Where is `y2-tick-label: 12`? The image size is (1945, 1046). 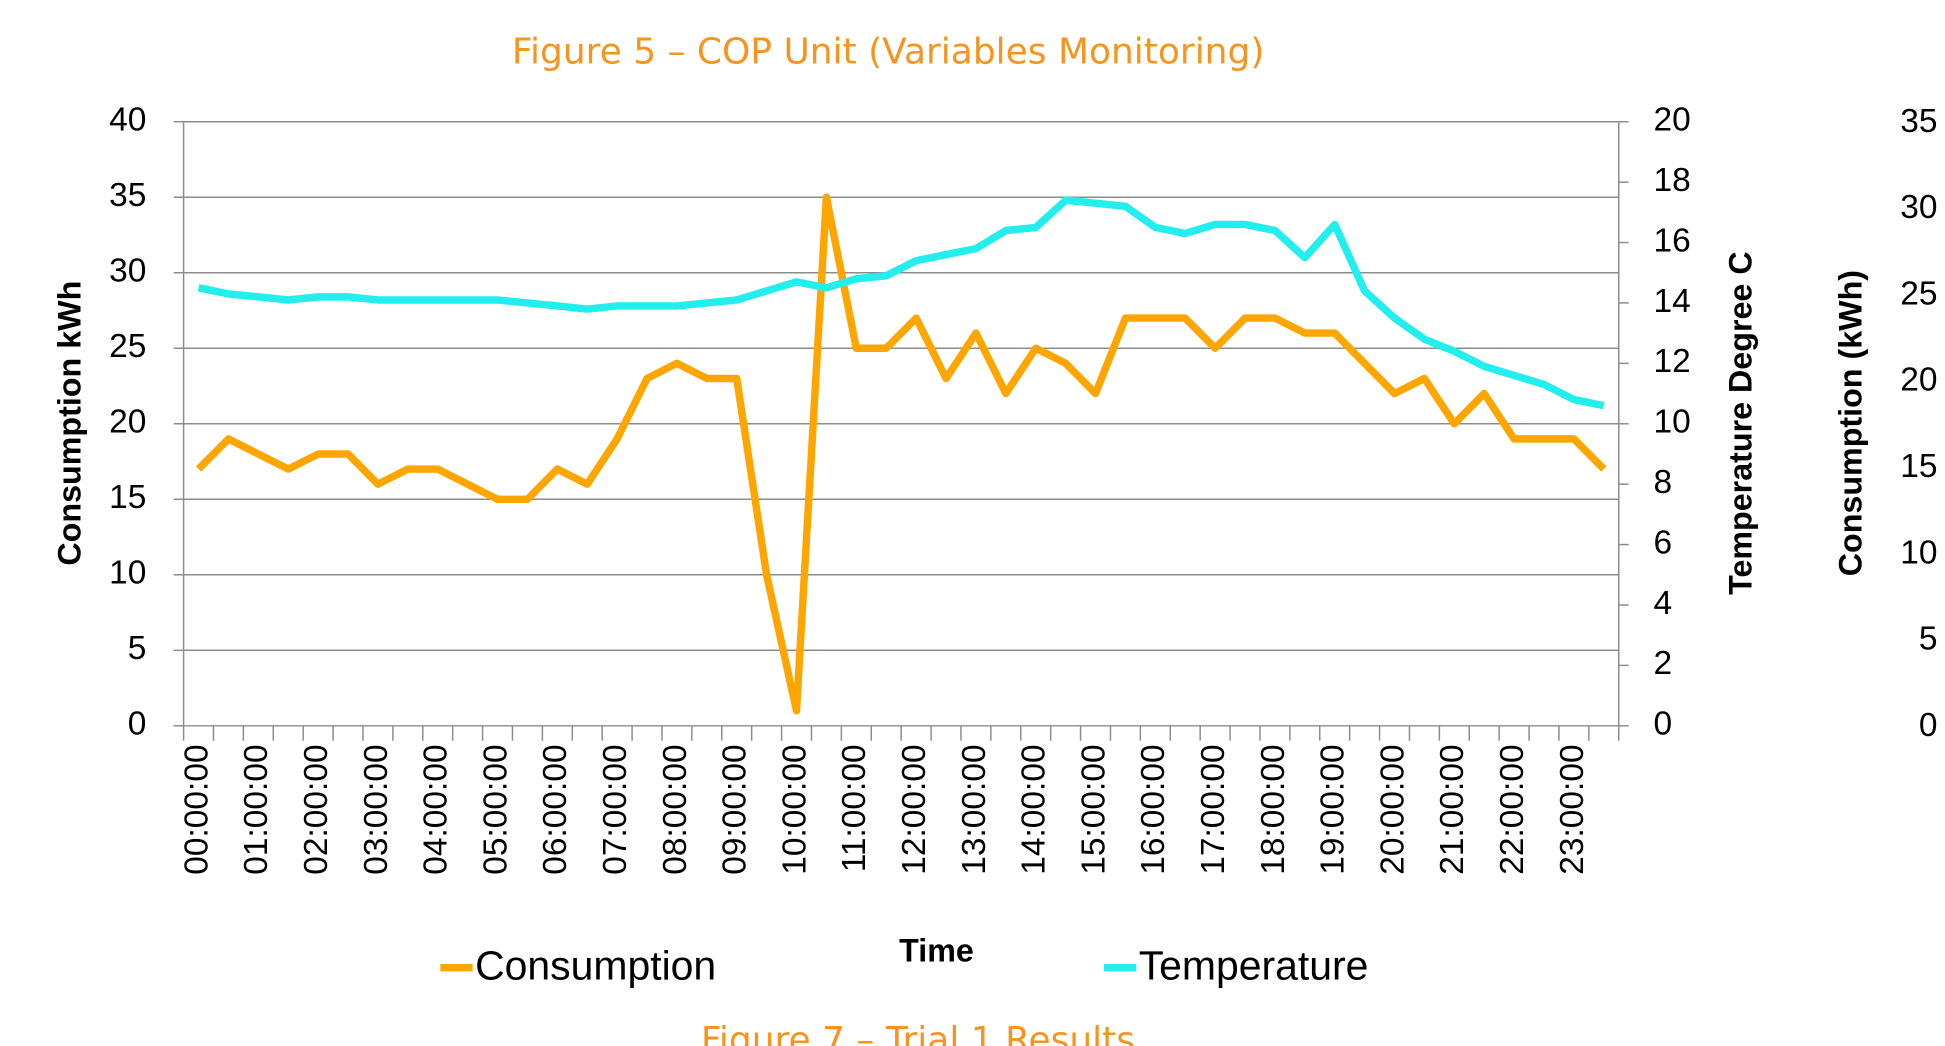
y2-tick-label: 12 is located at coordinates (1671, 361).